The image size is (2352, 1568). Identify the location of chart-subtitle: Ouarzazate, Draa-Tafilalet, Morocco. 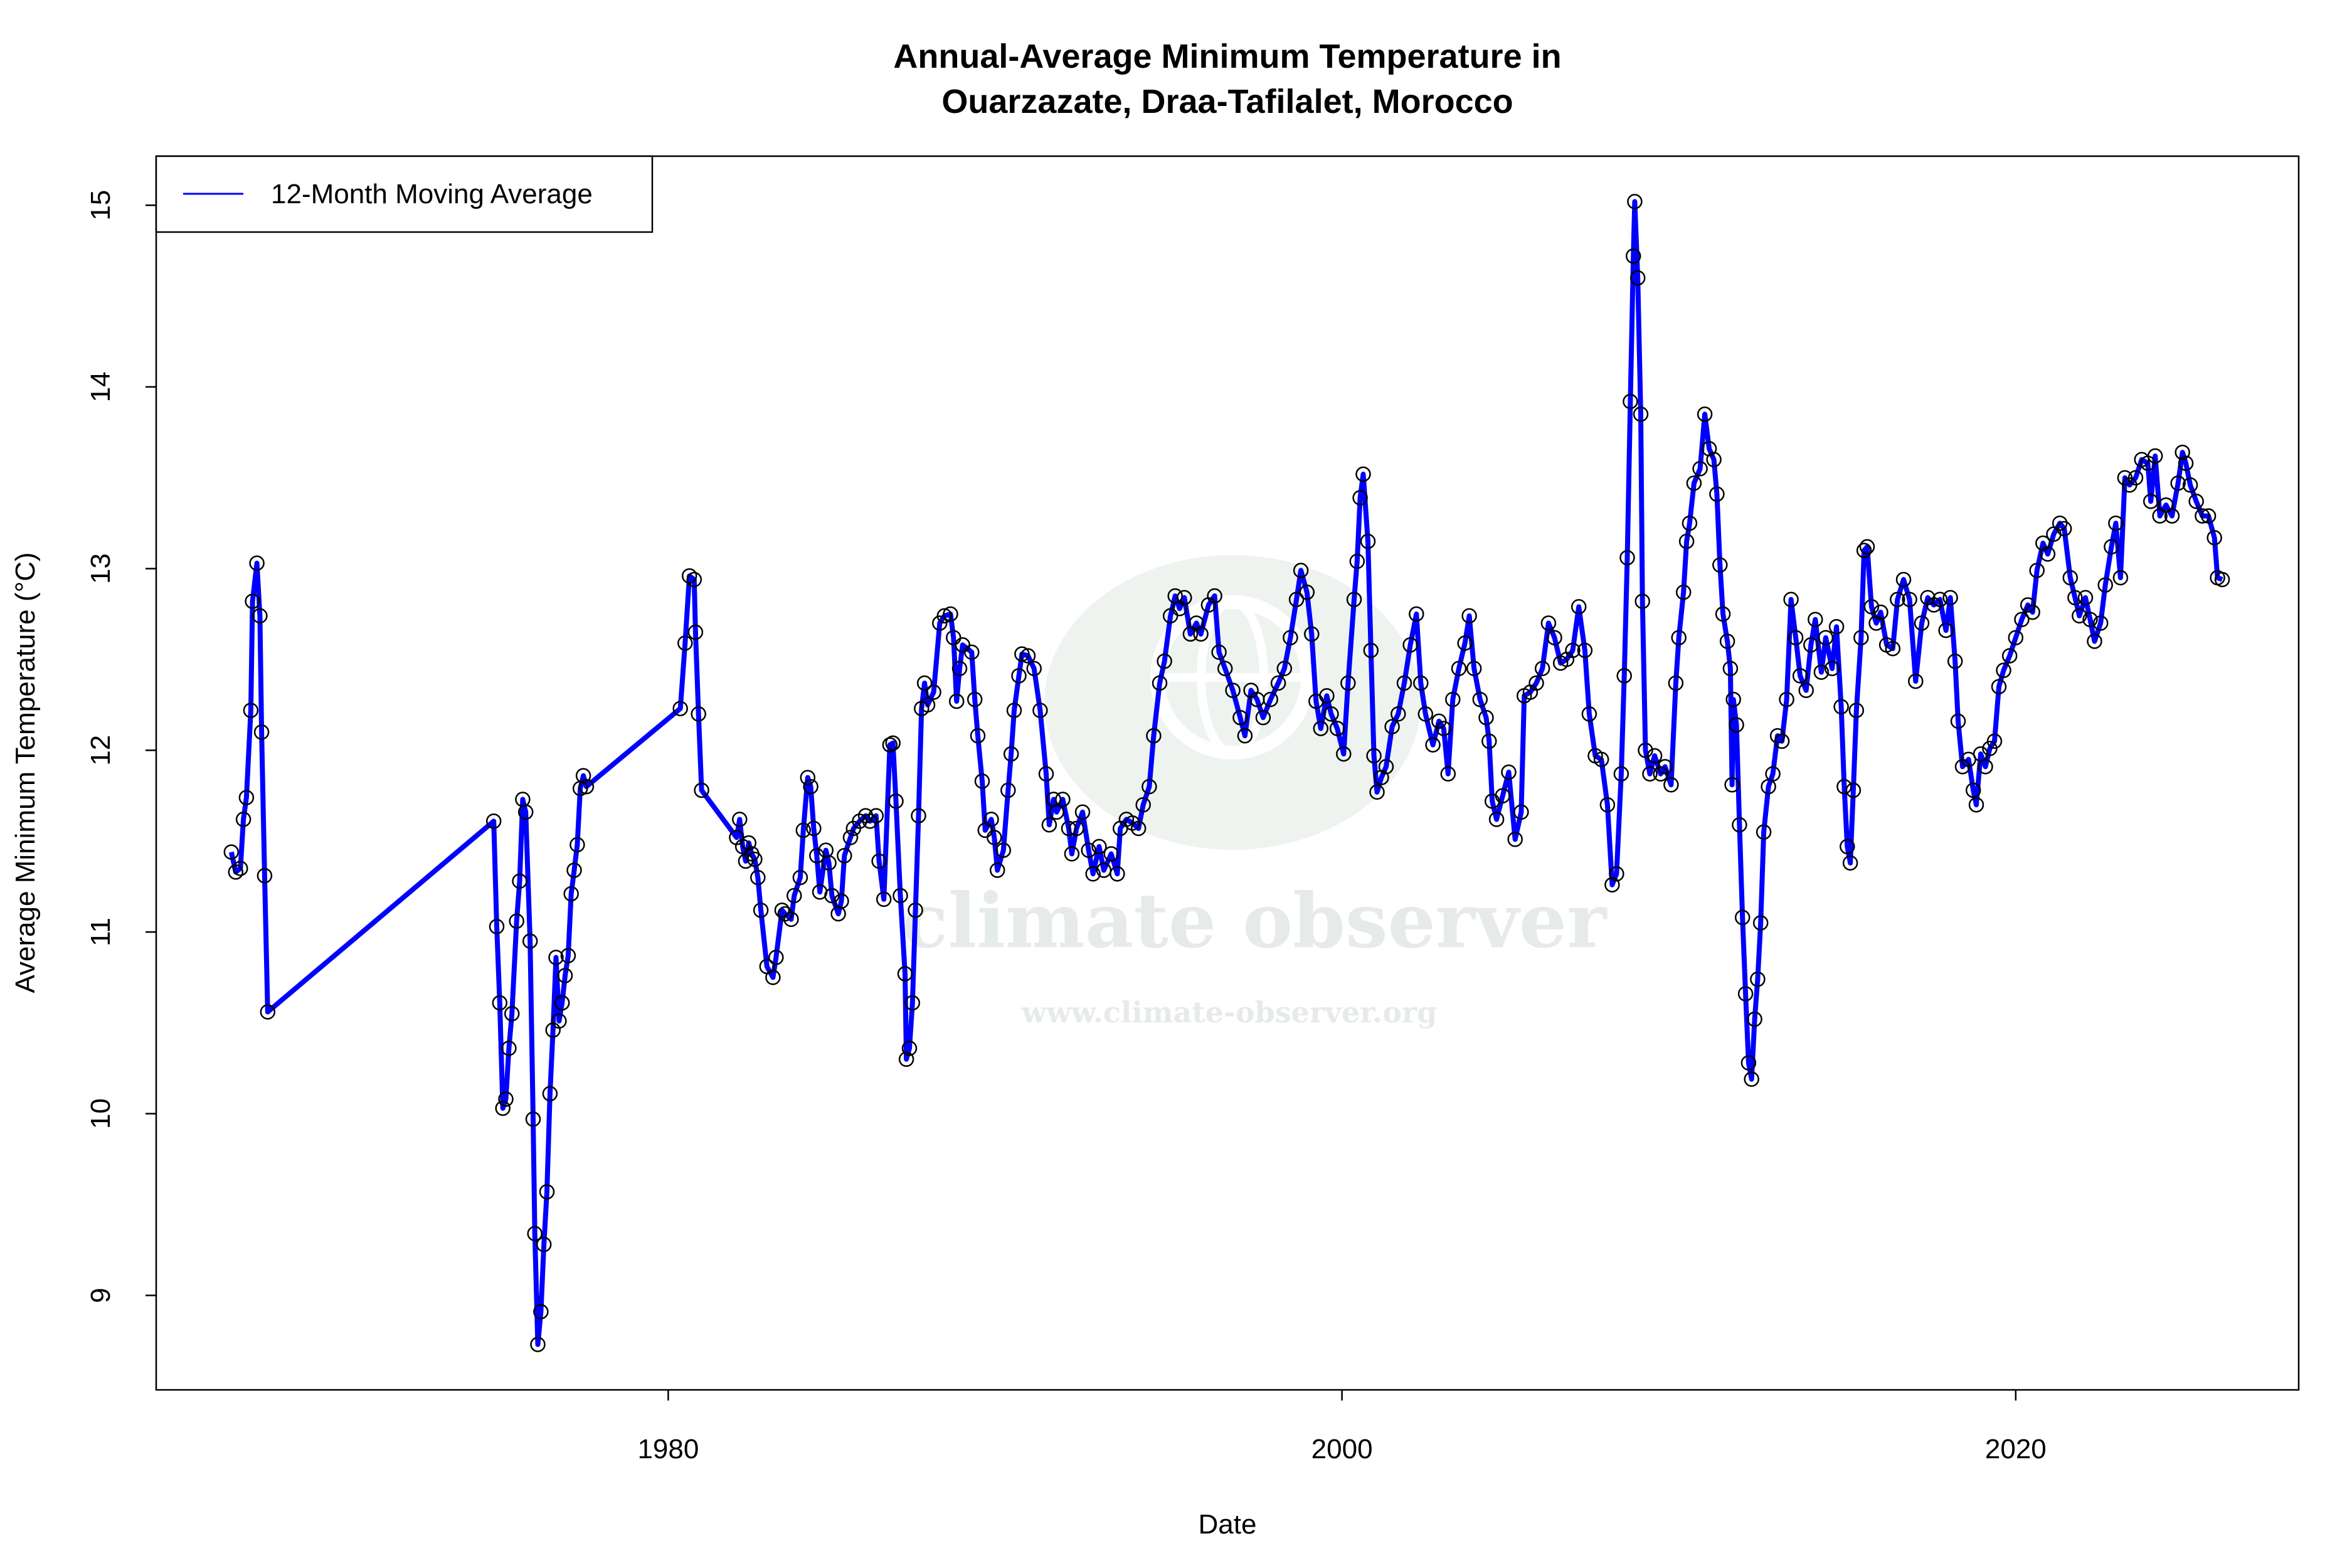
(1227, 101).